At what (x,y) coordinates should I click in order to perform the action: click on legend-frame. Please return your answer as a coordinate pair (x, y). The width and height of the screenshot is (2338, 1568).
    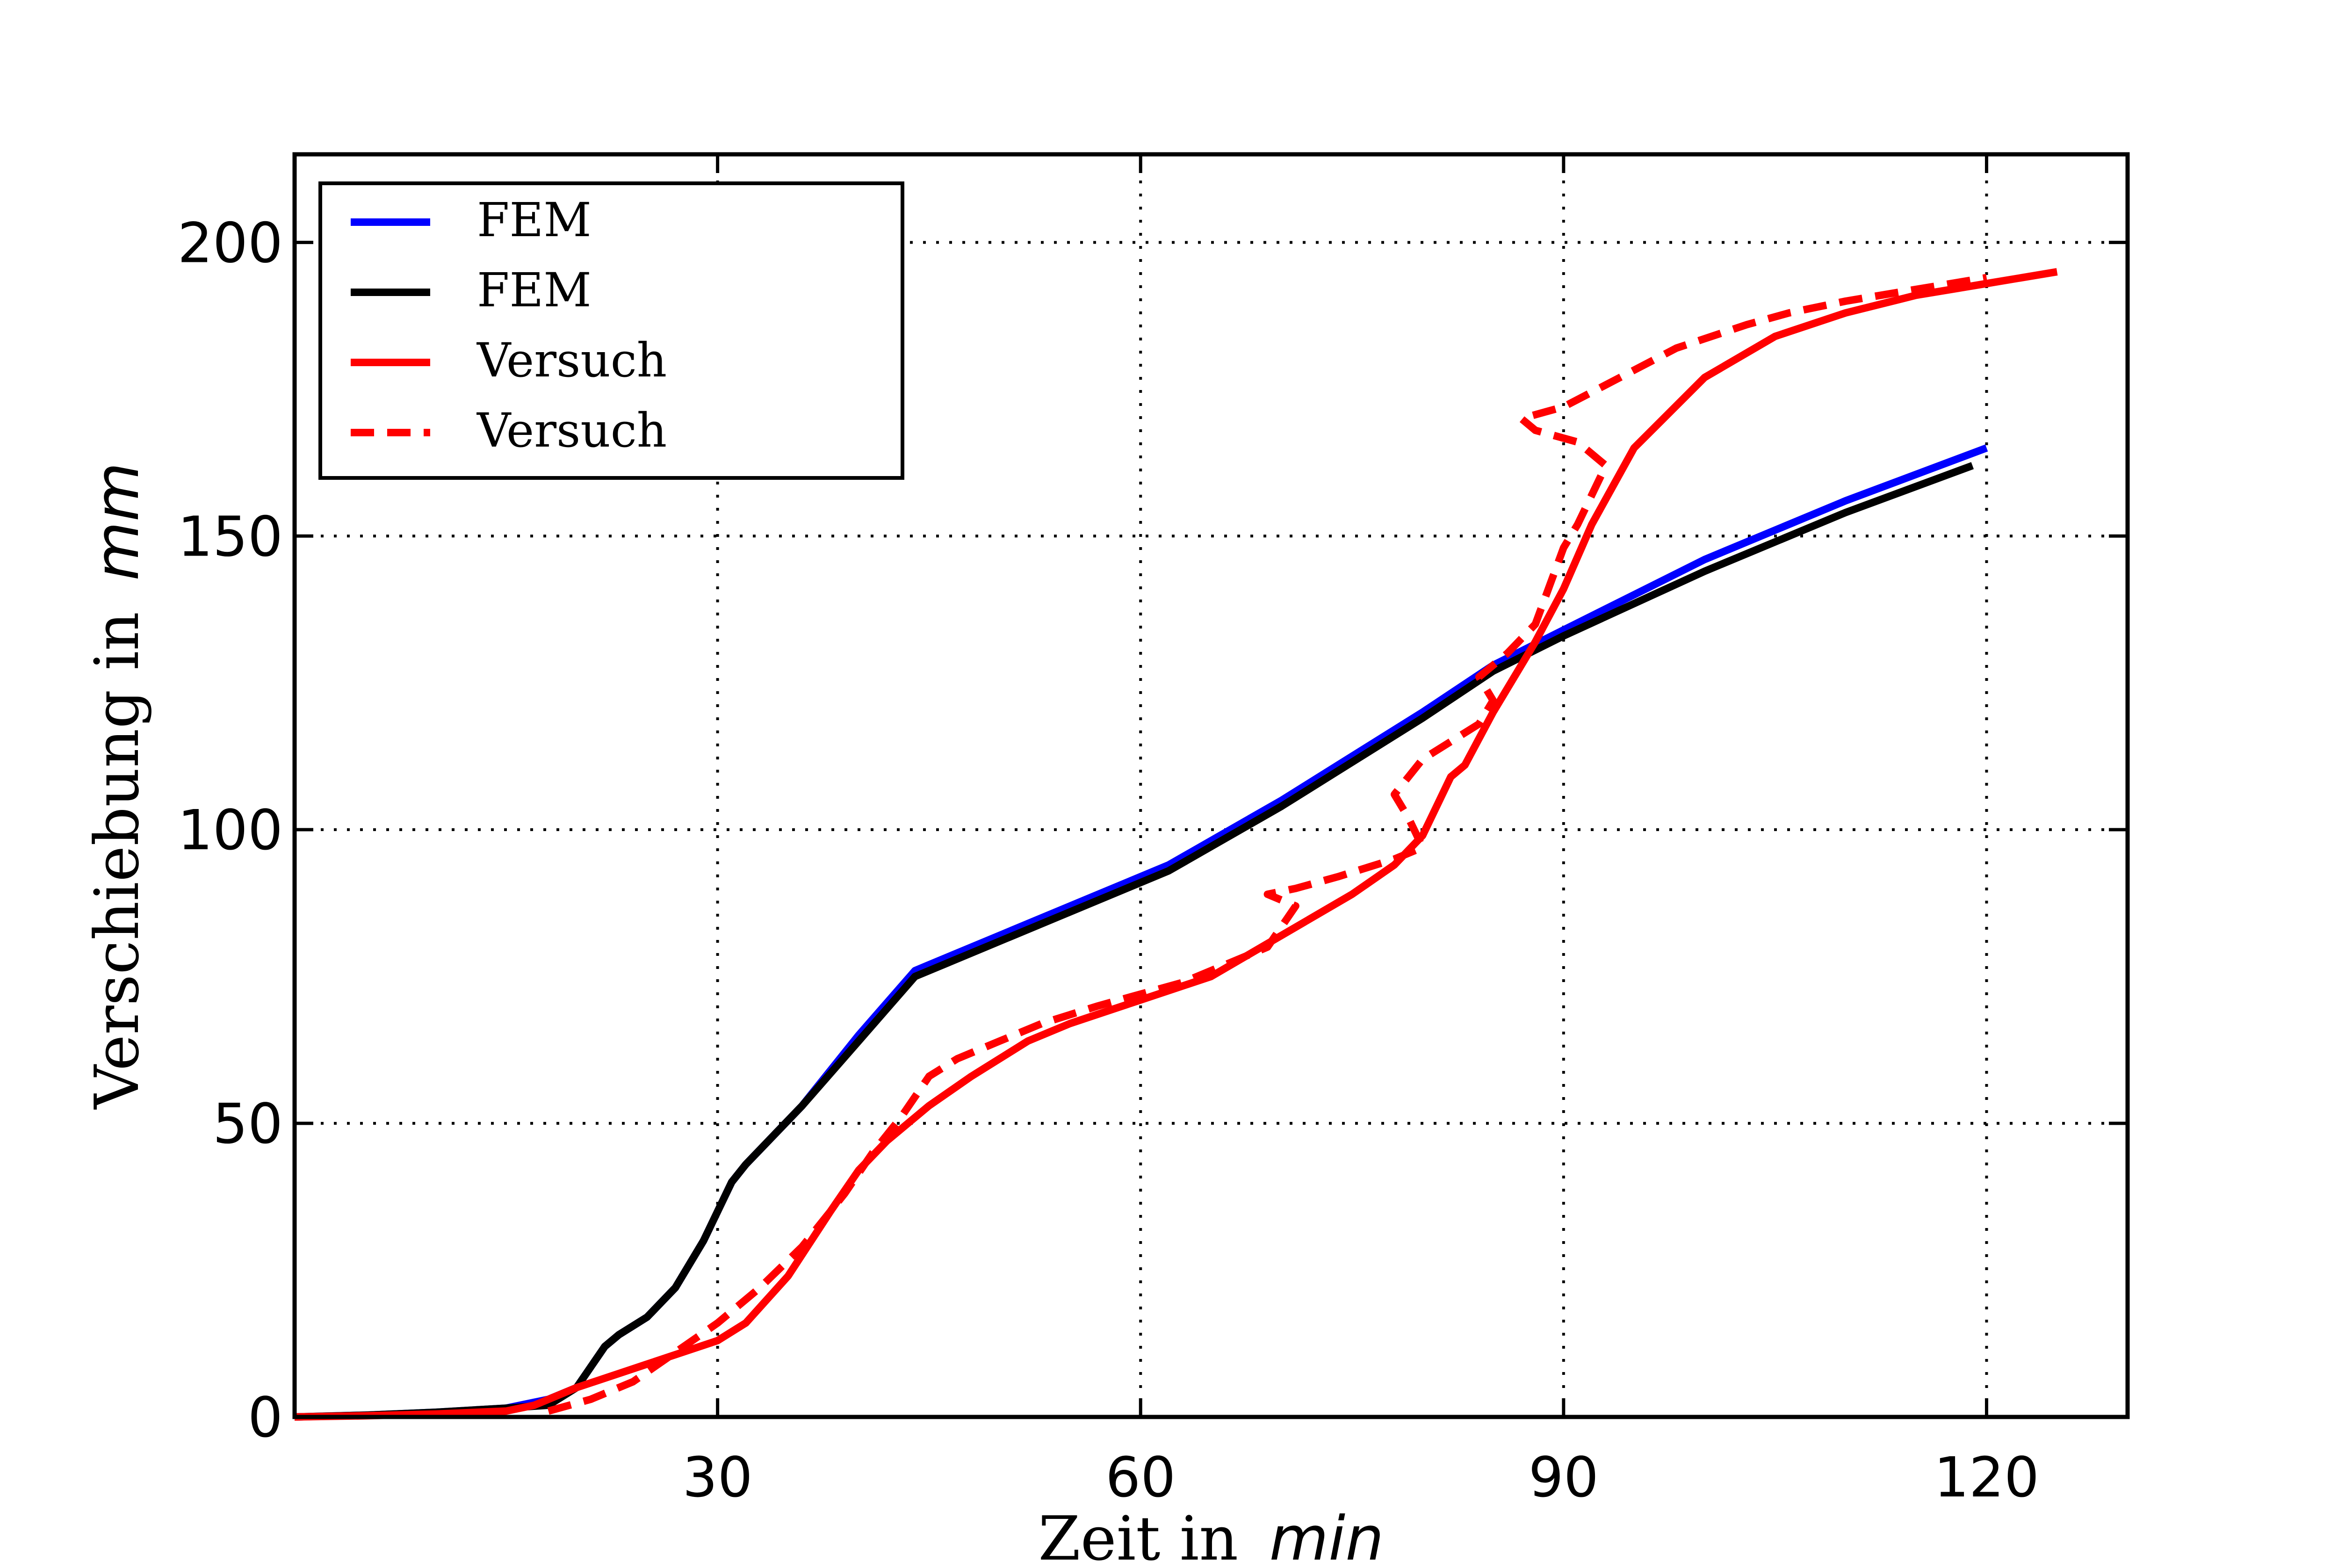
    Looking at the image, I should click on (611, 330).